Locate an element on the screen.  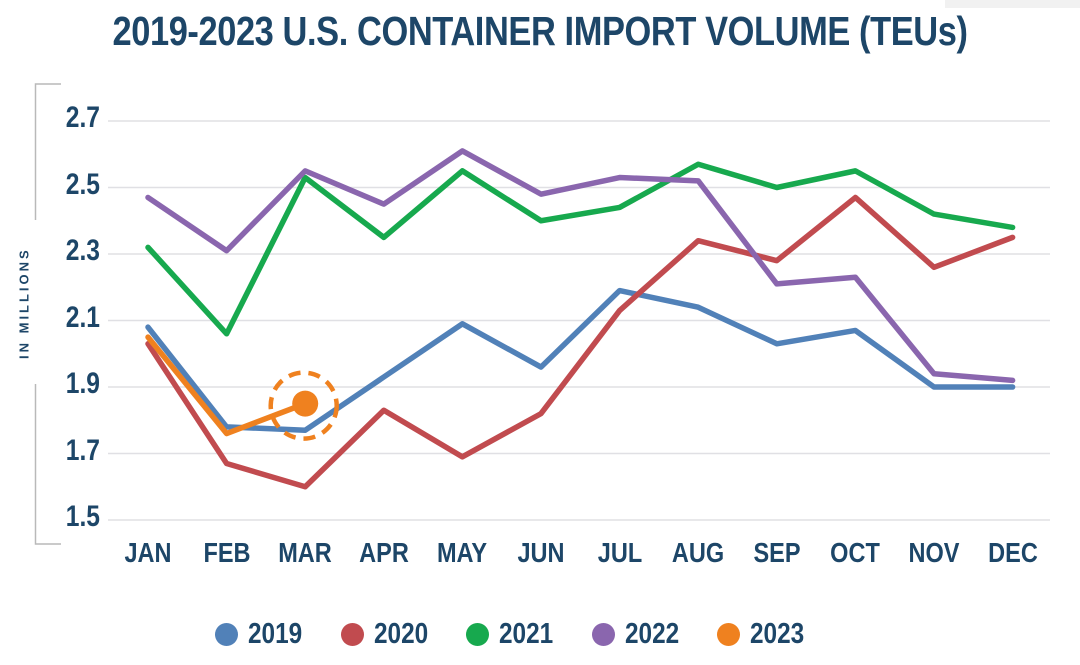
legend-label-2020: 2020 is located at coordinates (400, 634).